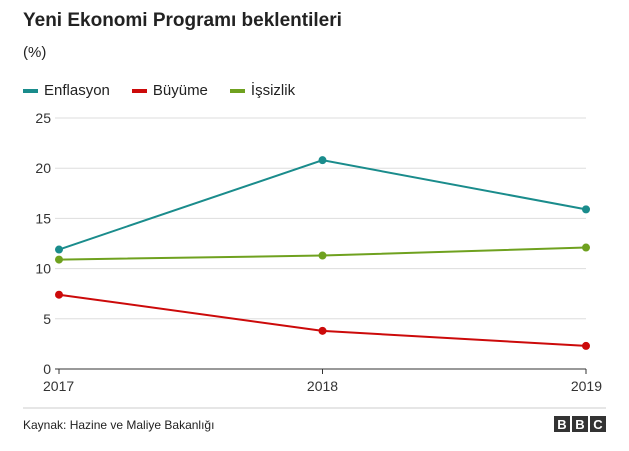  I want to click on x-tick-label: 2018, so click(322, 386).